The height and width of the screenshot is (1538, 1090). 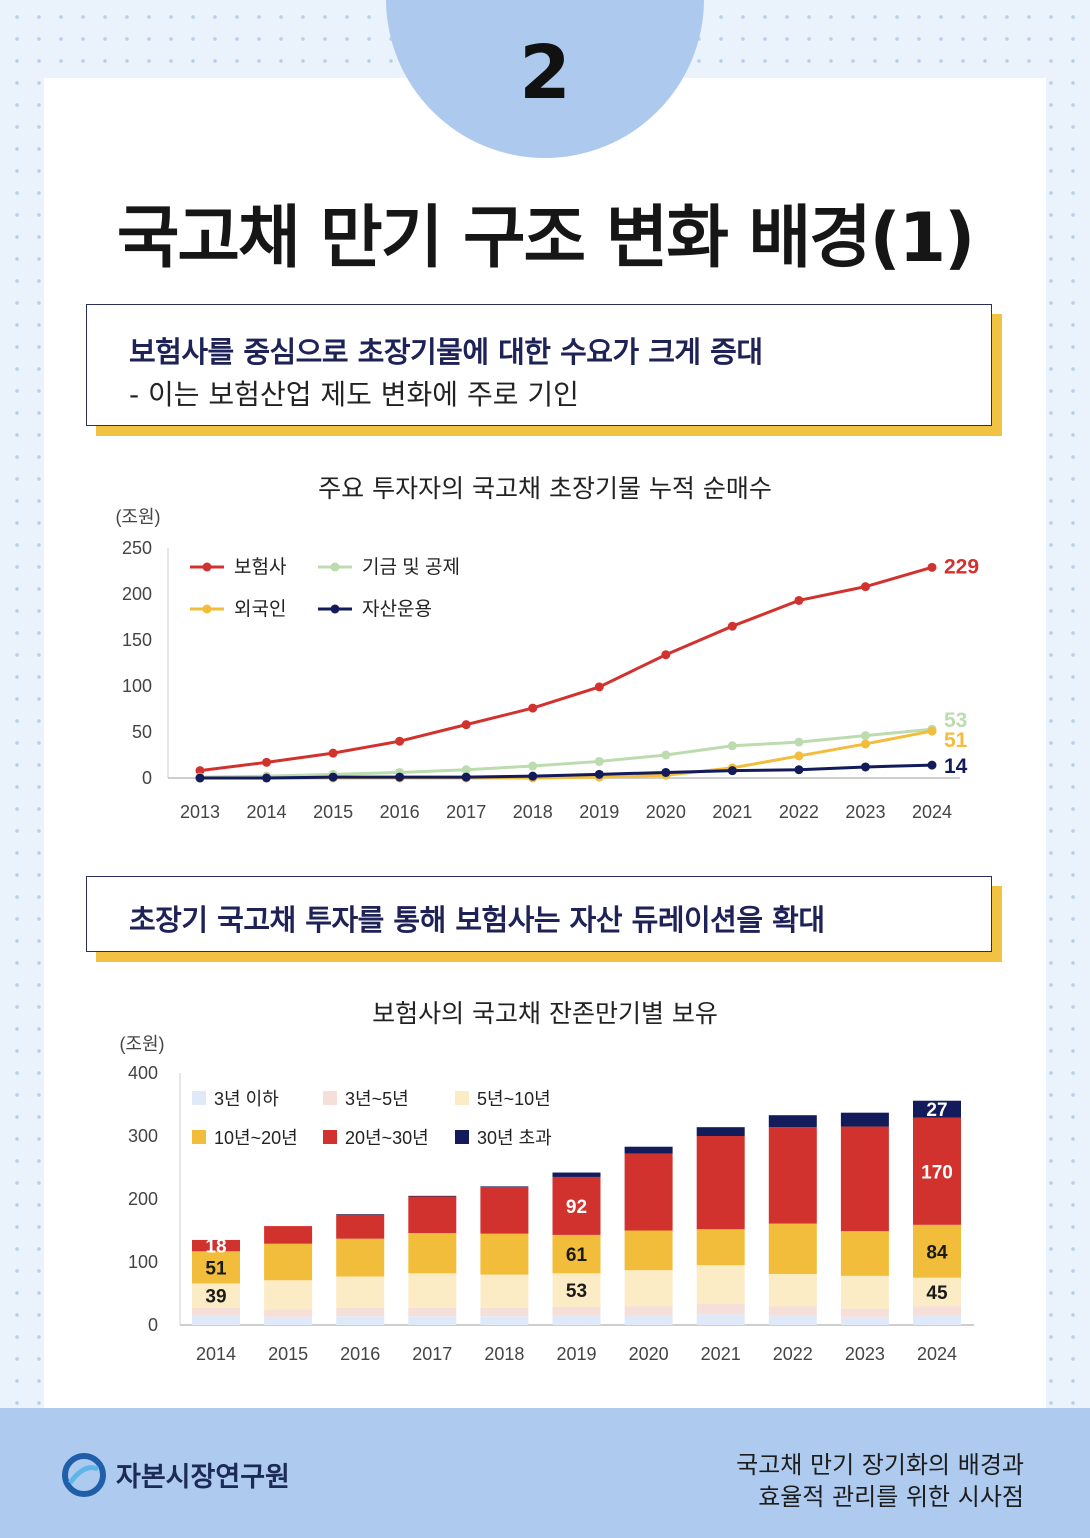 I want to click on footer, so click(x=545, y=1473).